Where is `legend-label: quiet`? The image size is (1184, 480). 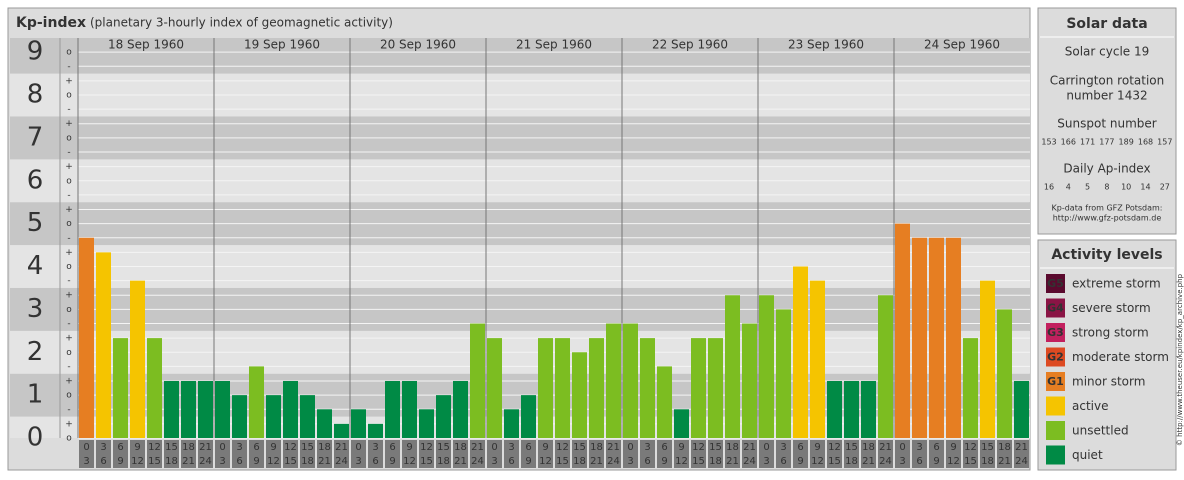
legend-label: quiet is located at coordinates (1087, 455).